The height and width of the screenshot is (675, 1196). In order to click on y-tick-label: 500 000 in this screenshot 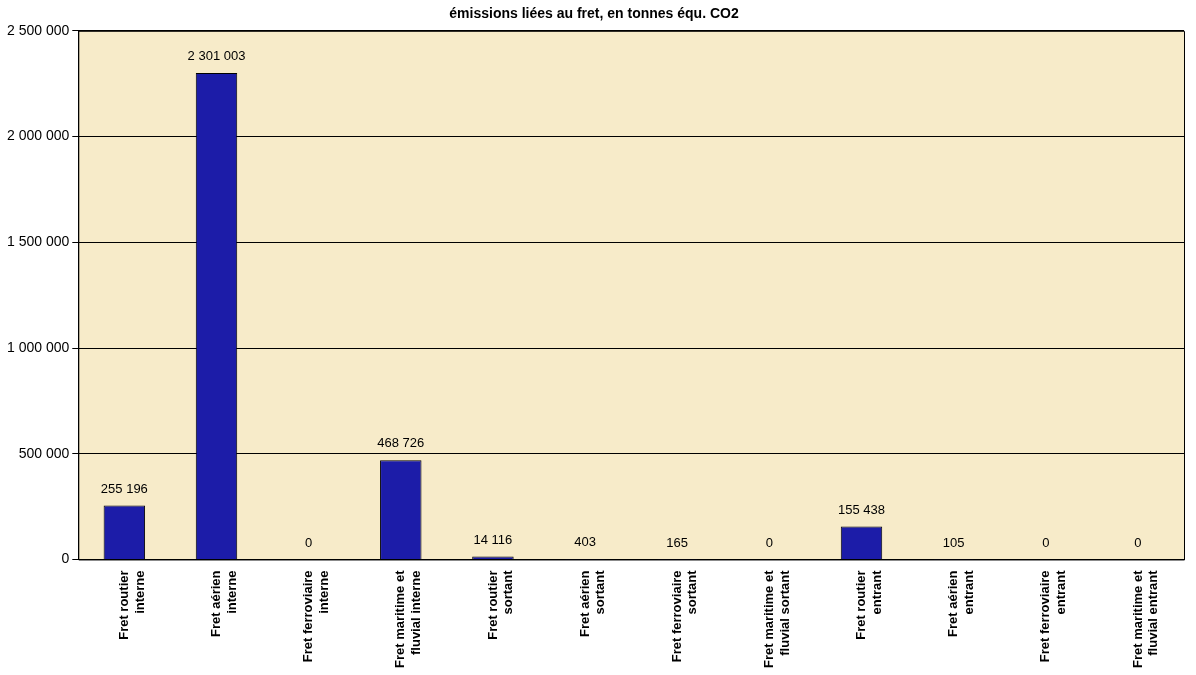, I will do `click(44, 452)`.